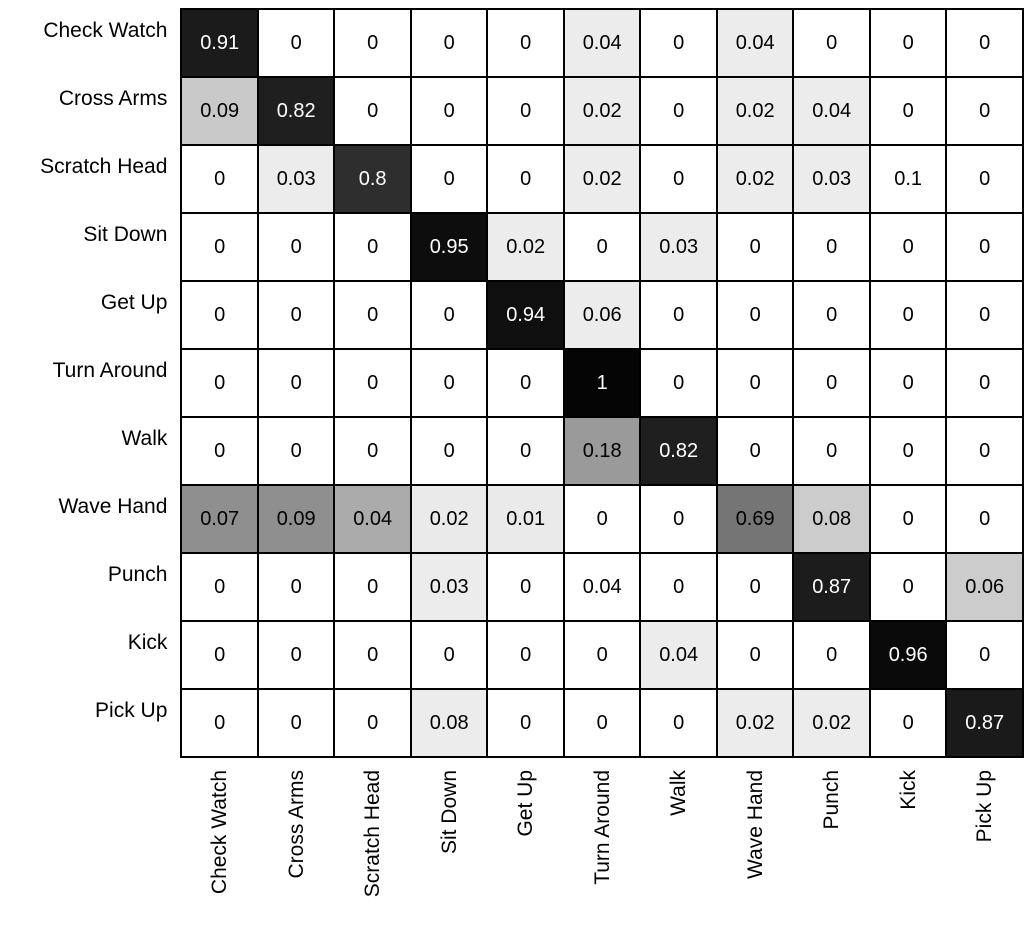  I want to click on matrix-row: Walk 0 0 0 0 0 0.18 0.82 0 0 0 0, so click(512, 451).